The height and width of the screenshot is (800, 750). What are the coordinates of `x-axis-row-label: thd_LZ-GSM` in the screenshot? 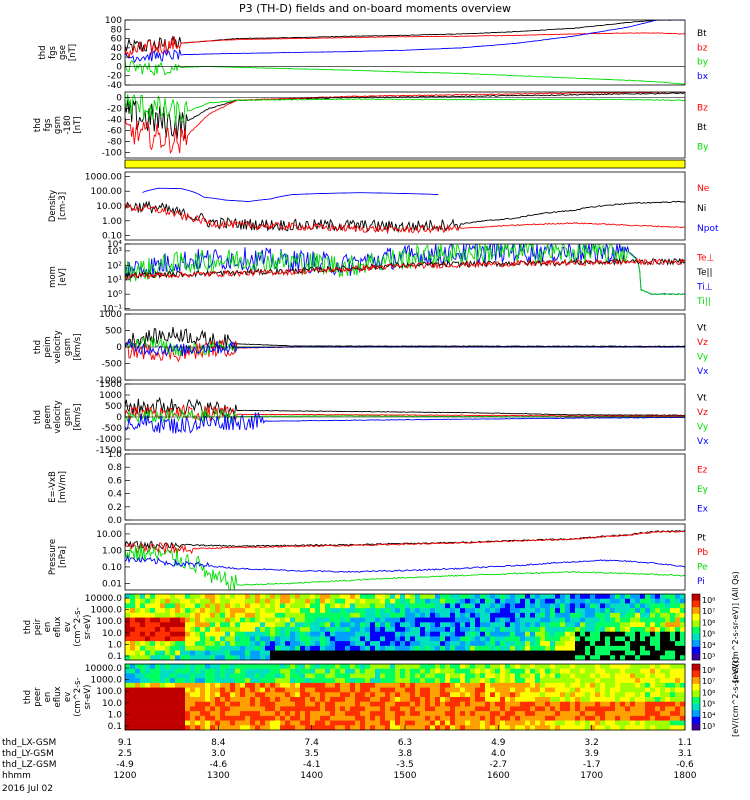 It's located at (29, 765).